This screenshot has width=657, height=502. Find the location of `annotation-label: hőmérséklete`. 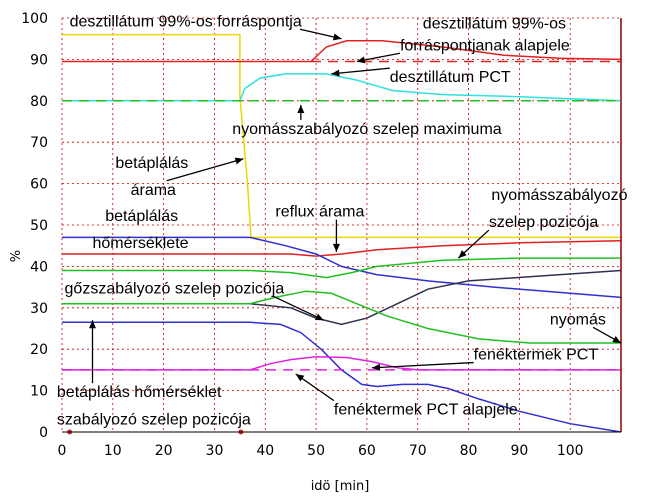

annotation-label: hőmérséklete is located at coordinates (140, 243).